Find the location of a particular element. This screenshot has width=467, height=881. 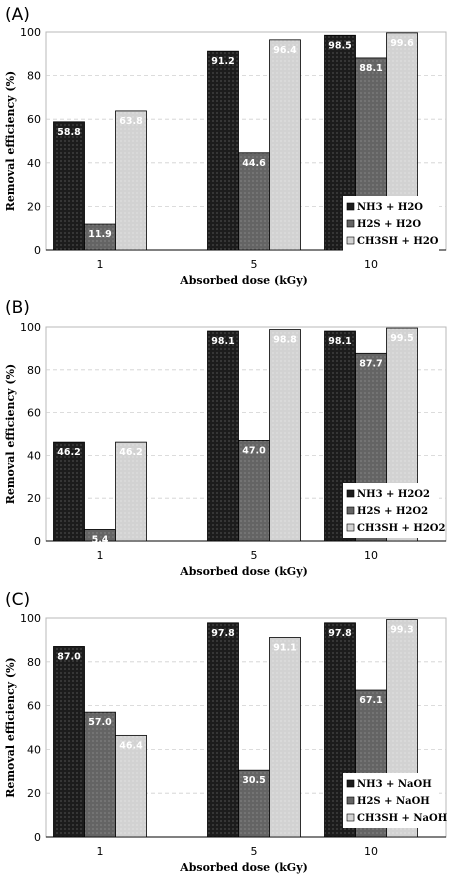

panel-label: (B) is located at coordinates (17, 308).